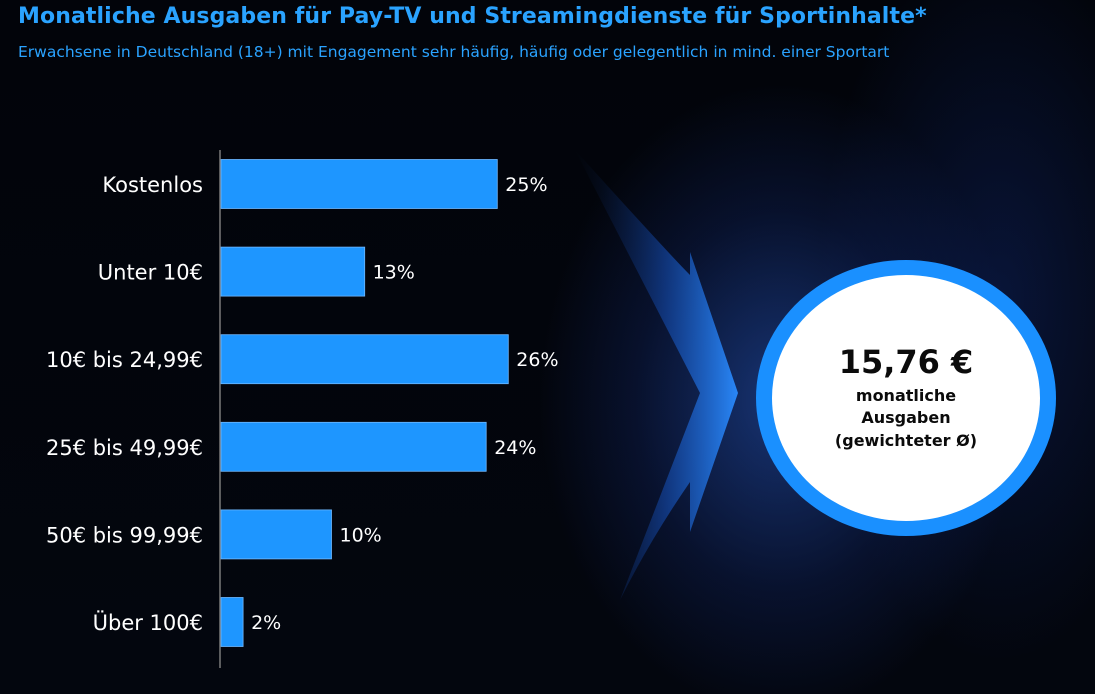  I want to click on average-label-line-1: monatliche, so click(906, 395).